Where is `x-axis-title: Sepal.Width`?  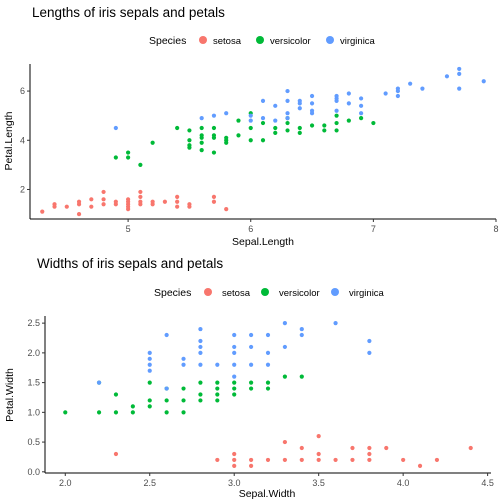
x-axis-title: Sepal.Width is located at coordinates (267, 494).